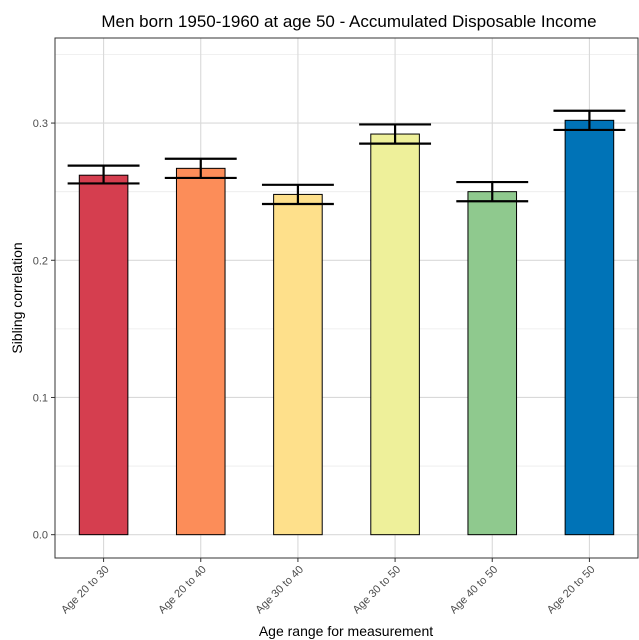 The width and height of the screenshot is (639, 640). What do you see at coordinates (182, 590) in the screenshot?
I see `x-tick-label: Age 20 to 40` at bounding box center [182, 590].